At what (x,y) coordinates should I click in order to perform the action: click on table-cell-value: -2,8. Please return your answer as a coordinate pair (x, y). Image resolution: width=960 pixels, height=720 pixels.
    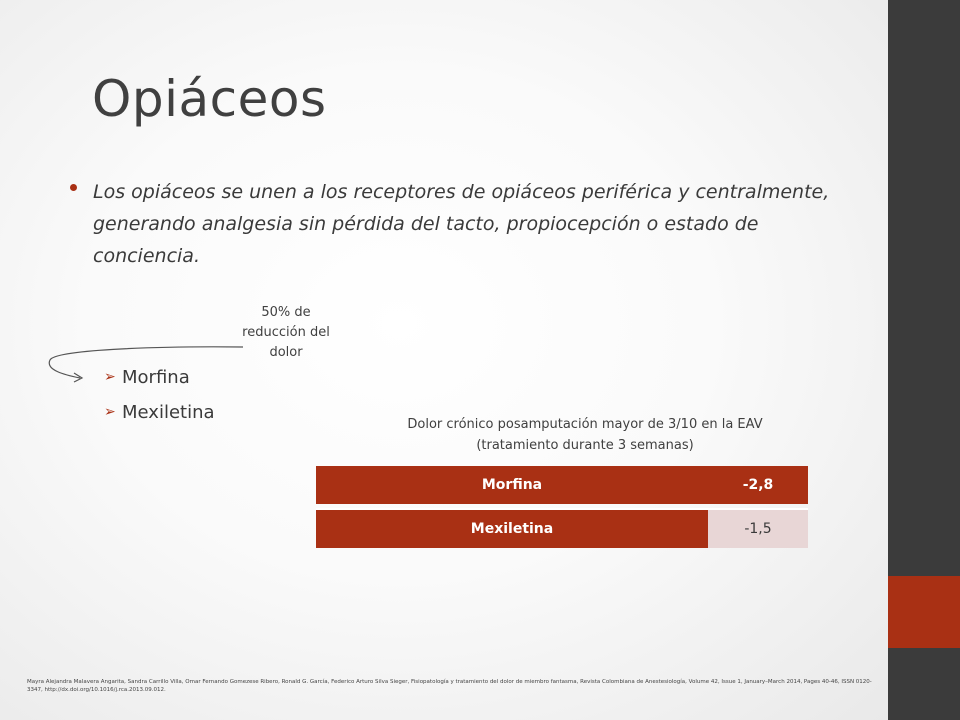
    Looking at the image, I should click on (758, 485).